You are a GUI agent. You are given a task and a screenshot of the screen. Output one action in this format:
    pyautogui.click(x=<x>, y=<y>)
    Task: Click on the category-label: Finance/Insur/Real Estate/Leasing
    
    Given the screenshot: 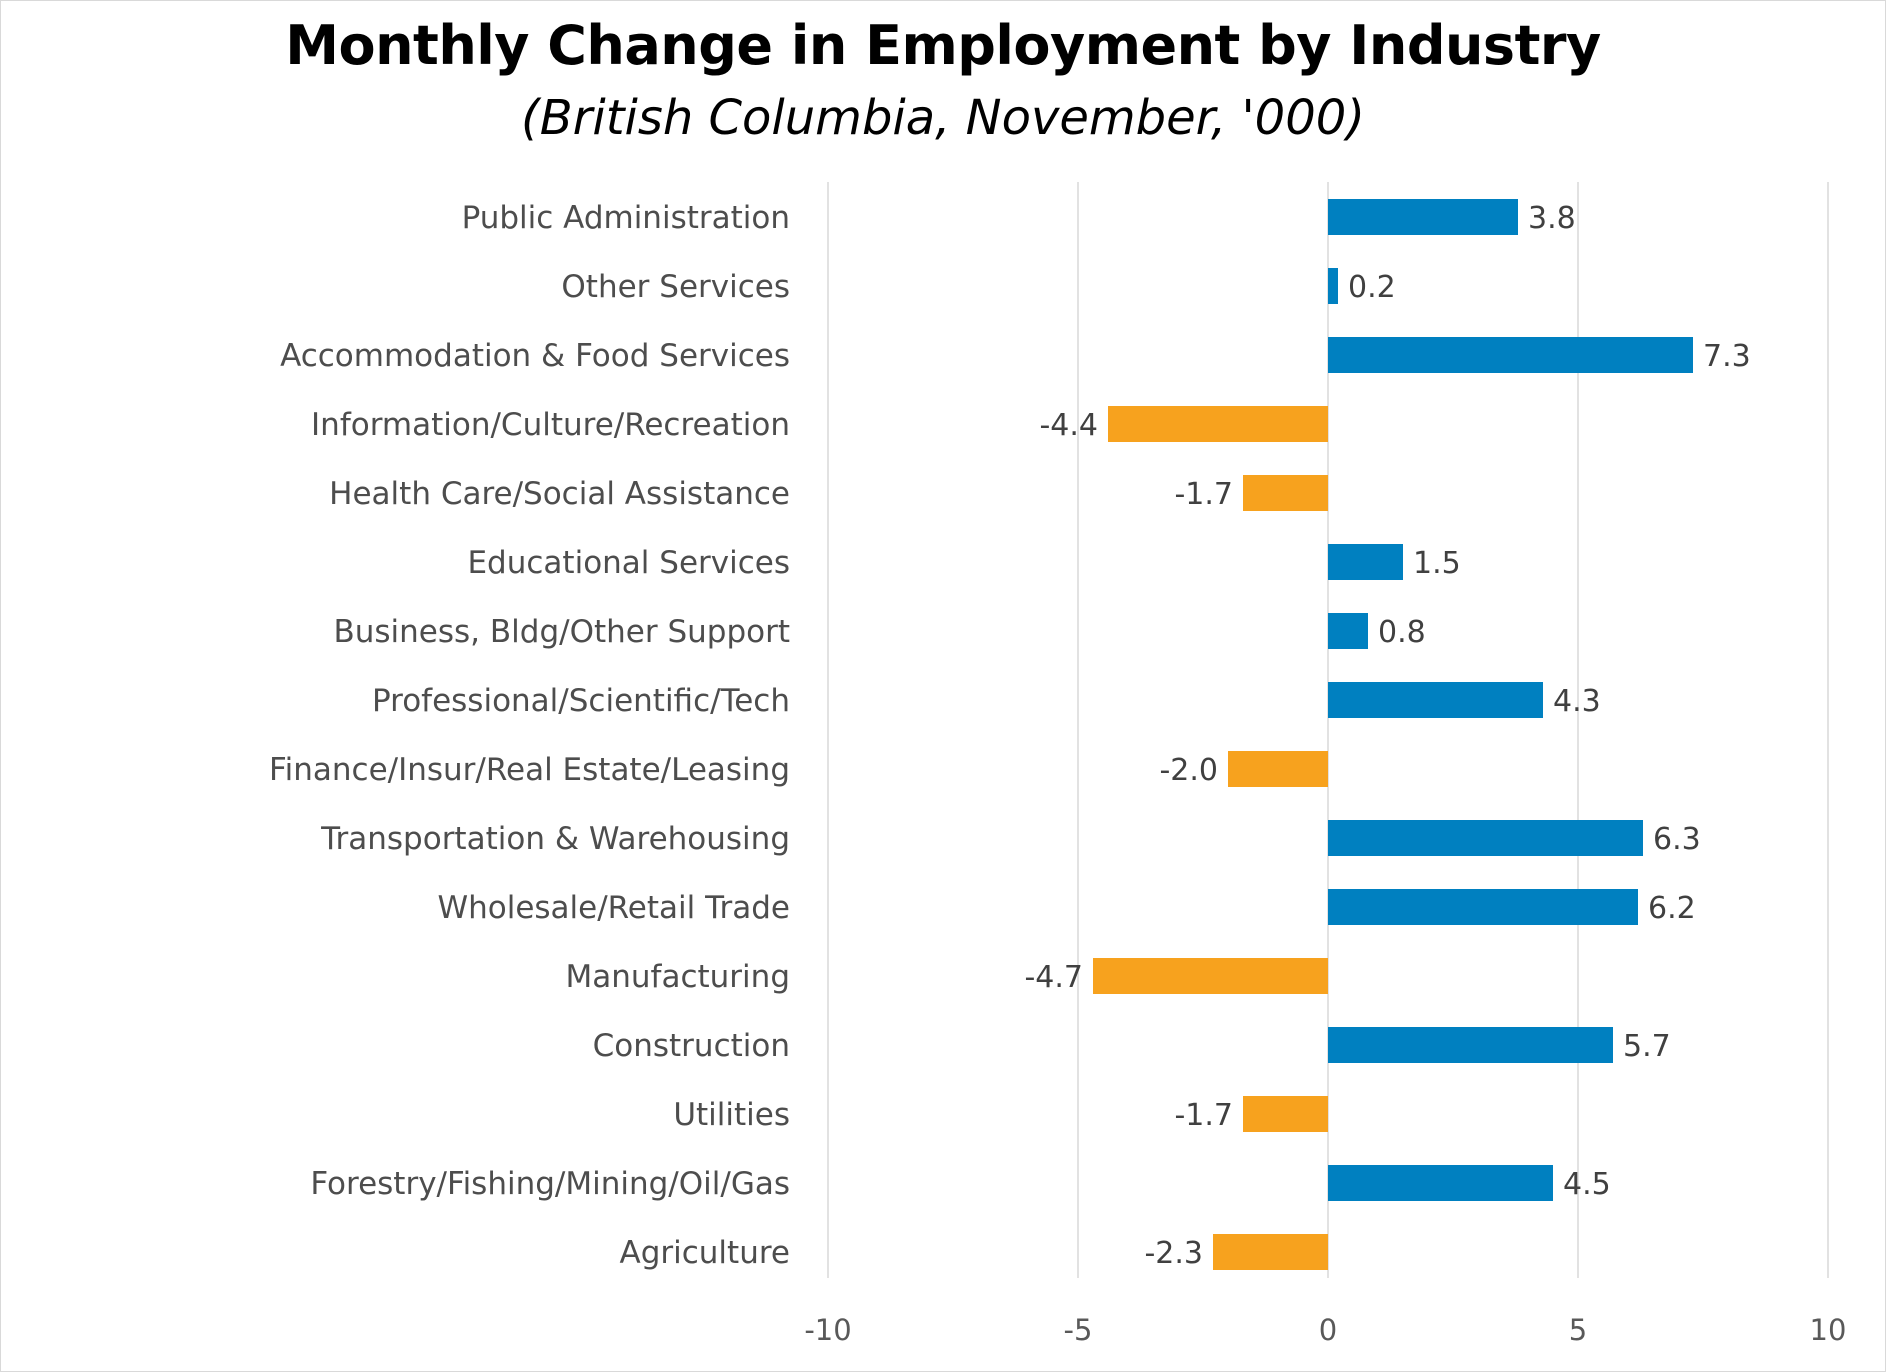 What is the action you would take?
    pyautogui.click(x=529, y=770)
    